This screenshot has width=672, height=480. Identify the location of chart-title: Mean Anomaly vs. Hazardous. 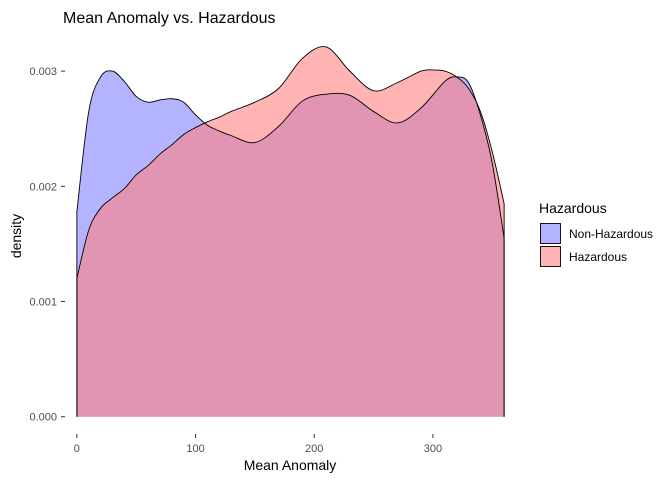
(169, 18).